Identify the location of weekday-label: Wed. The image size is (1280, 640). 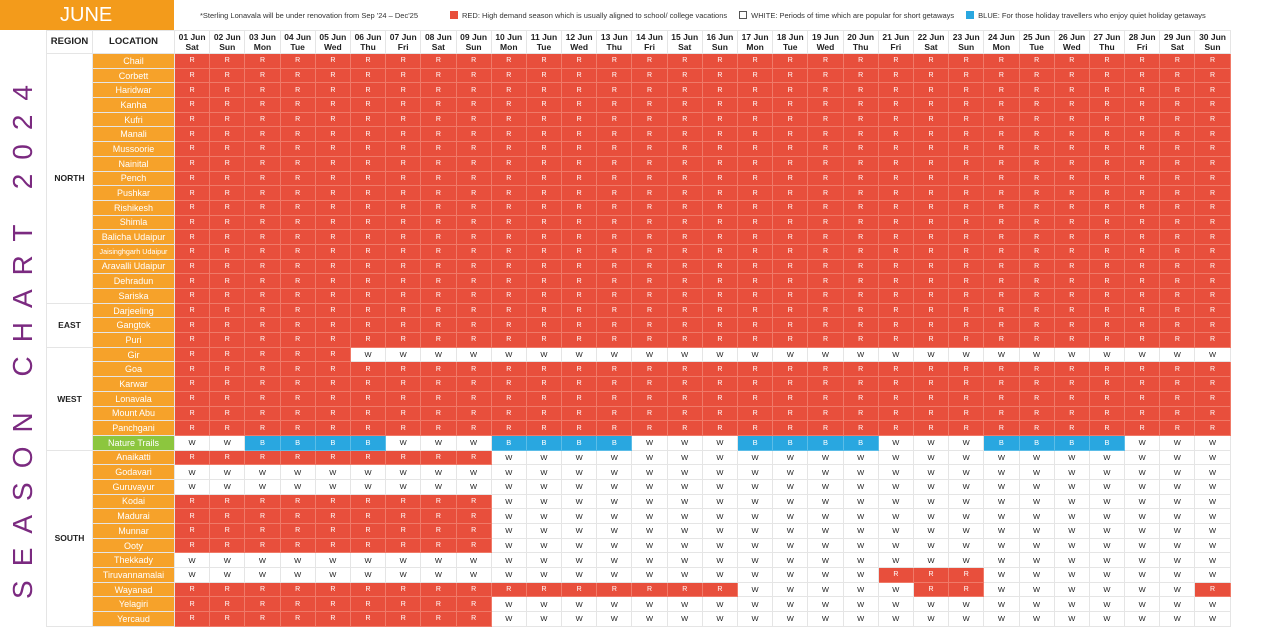
(1071, 47).